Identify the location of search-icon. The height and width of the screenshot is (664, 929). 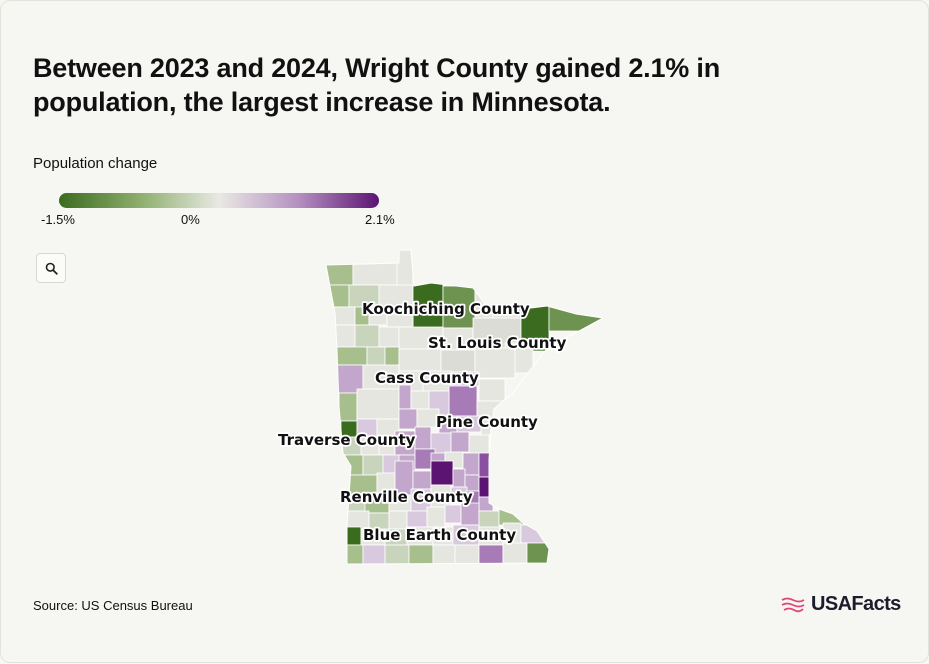
(51, 268).